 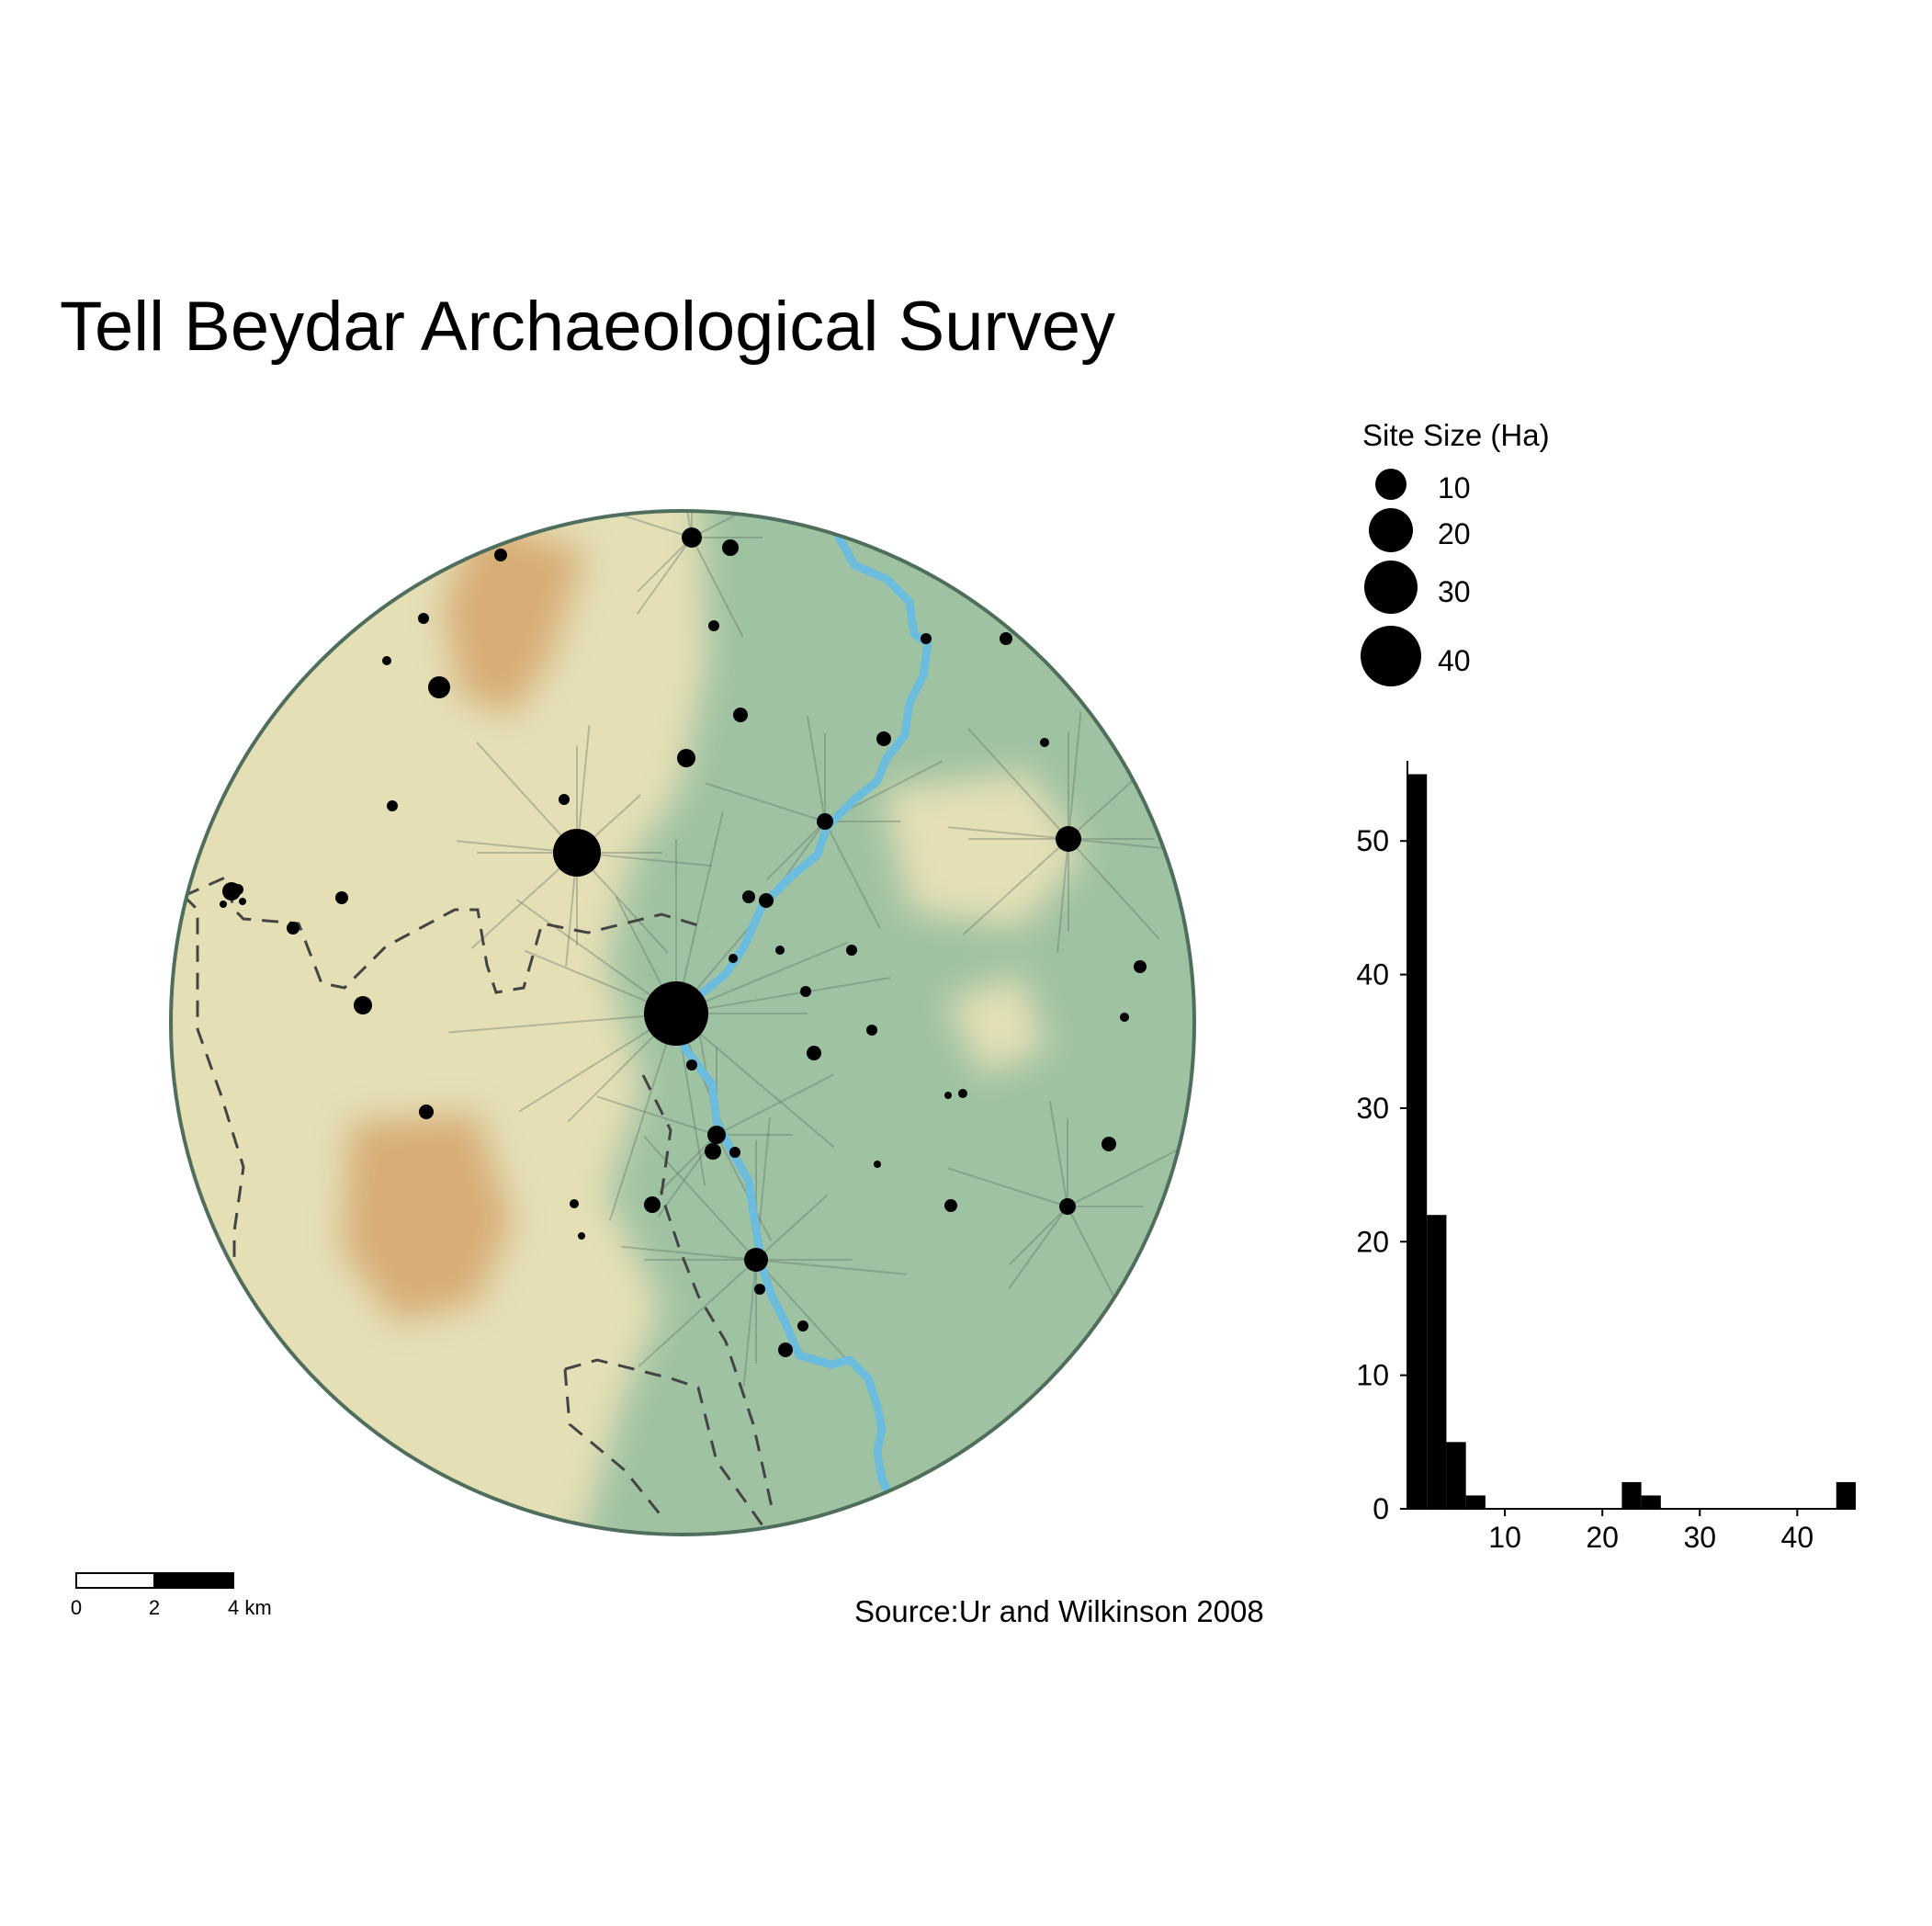 I want to click on x-tick-label: 10, so click(x=1504, y=1537).